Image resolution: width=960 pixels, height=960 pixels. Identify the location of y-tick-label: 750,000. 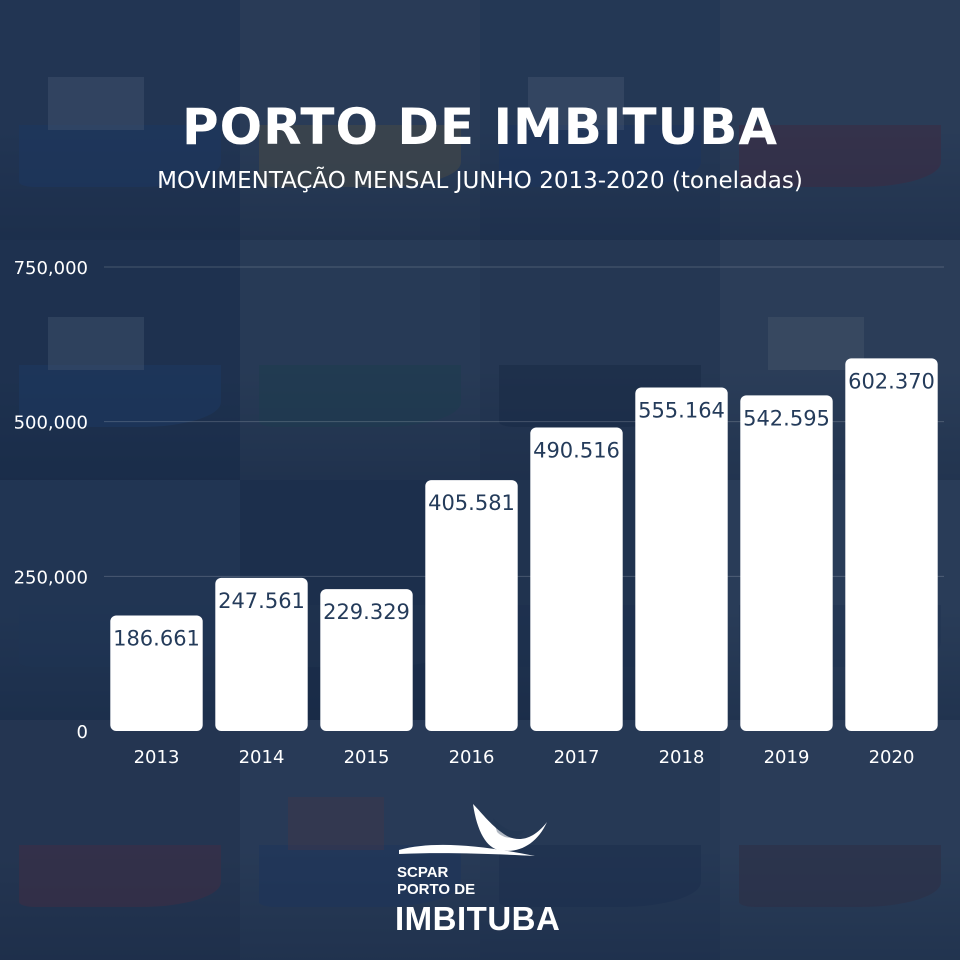
(51, 268).